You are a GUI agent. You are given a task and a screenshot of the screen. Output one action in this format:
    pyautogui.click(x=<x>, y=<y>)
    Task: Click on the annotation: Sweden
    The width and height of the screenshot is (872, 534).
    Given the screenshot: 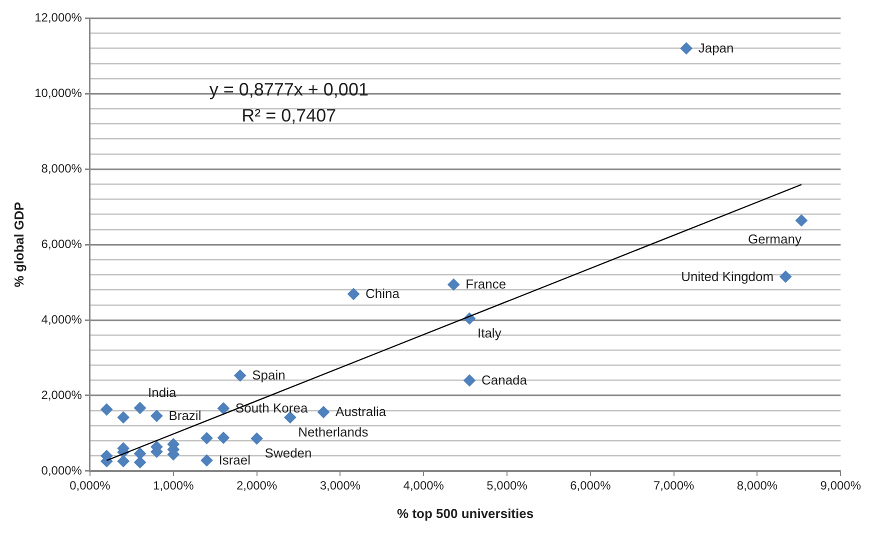 What is the action you would take?
    pyautogui.click(x=288, y=453)
    